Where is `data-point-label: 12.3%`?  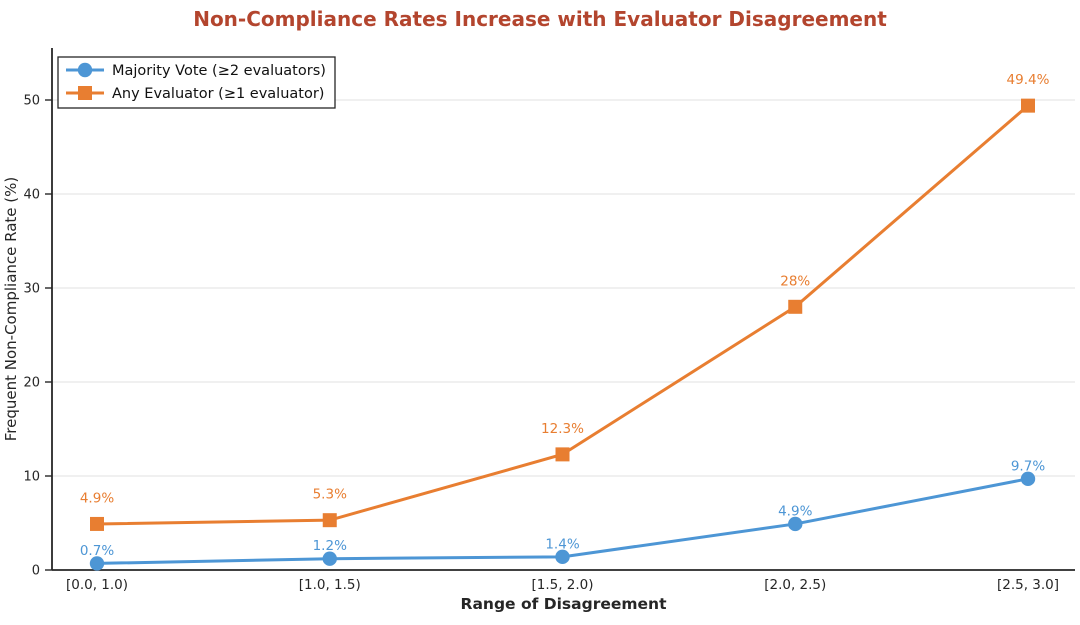
data-point-label: 12.3% is located at coordinates (562, 429).